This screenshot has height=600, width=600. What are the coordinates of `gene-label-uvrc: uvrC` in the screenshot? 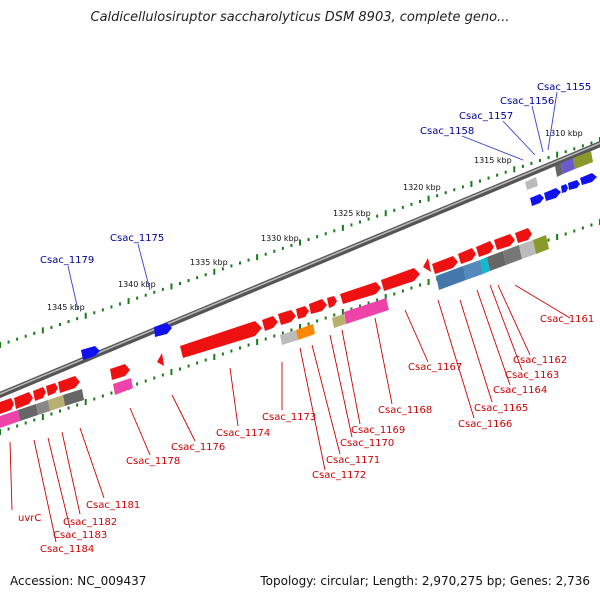 It's located at (29, 518).